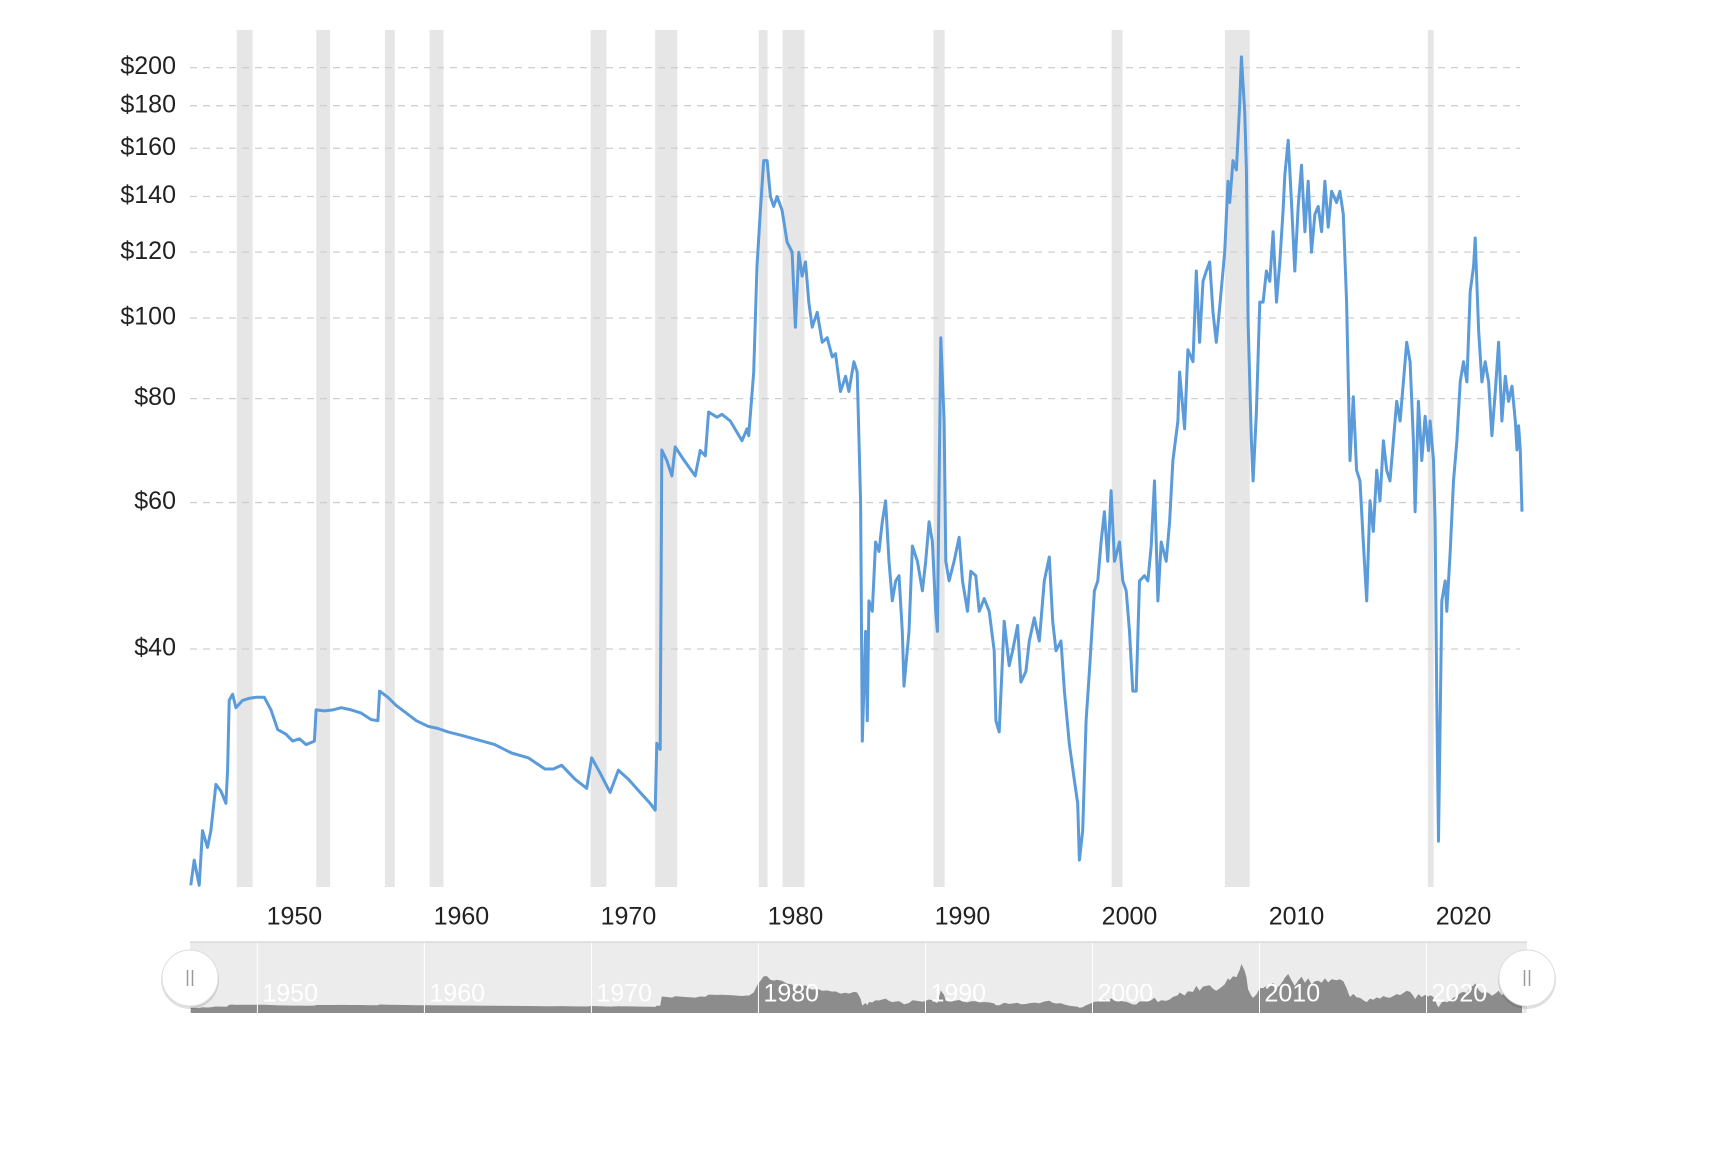  Describe the element at coordinates (1125, 994) in the screenshot. I see `navigator-label: 2000` at that location.